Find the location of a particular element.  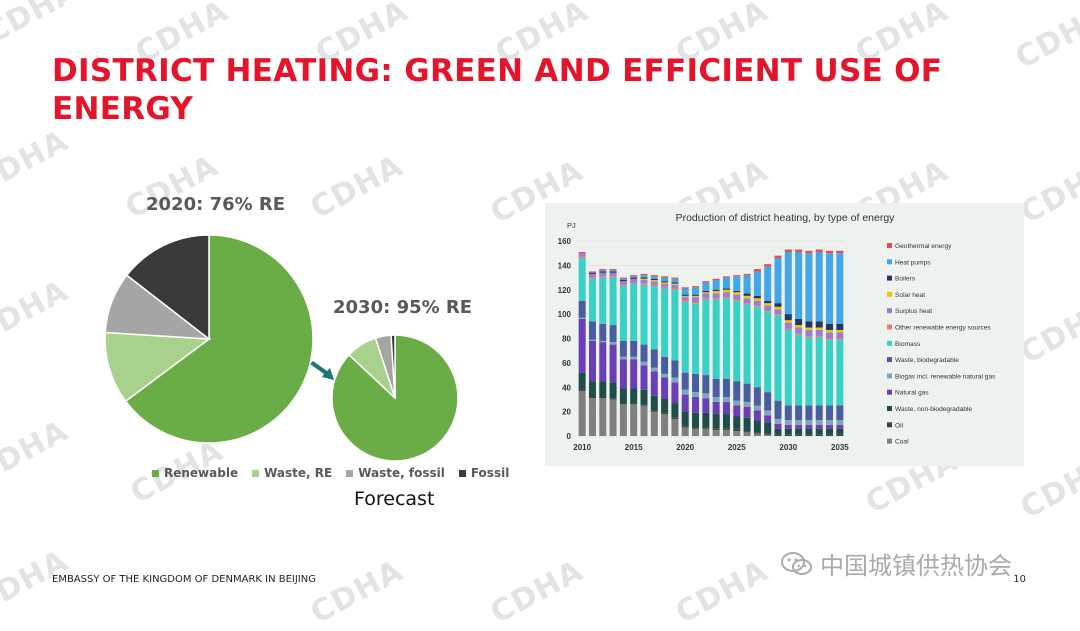

y-tick-label: 60 is located at coordinates (566, 363).